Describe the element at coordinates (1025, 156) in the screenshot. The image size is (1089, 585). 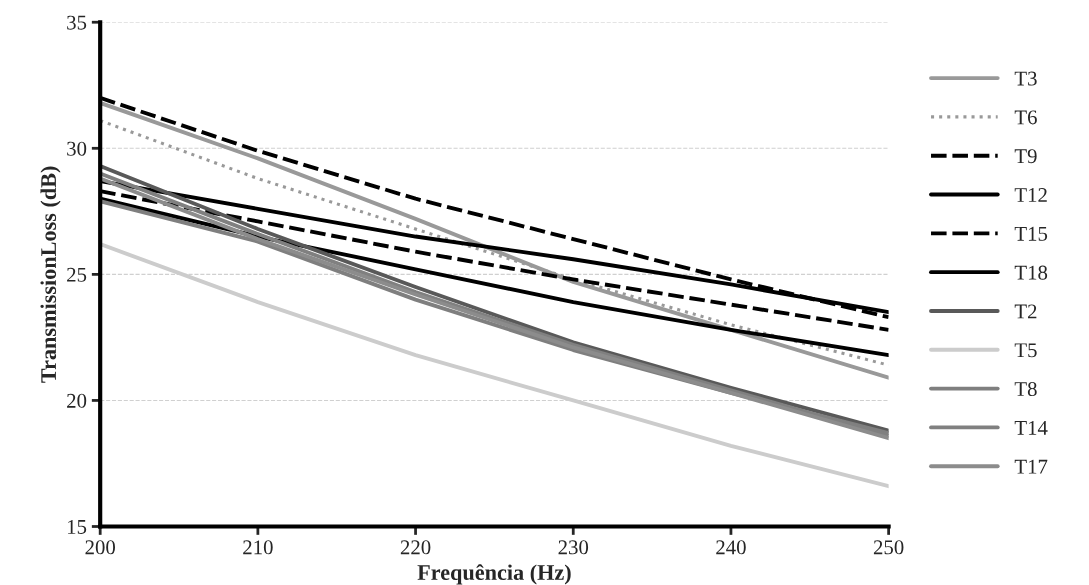
I see `legend-label: T9` at that location.